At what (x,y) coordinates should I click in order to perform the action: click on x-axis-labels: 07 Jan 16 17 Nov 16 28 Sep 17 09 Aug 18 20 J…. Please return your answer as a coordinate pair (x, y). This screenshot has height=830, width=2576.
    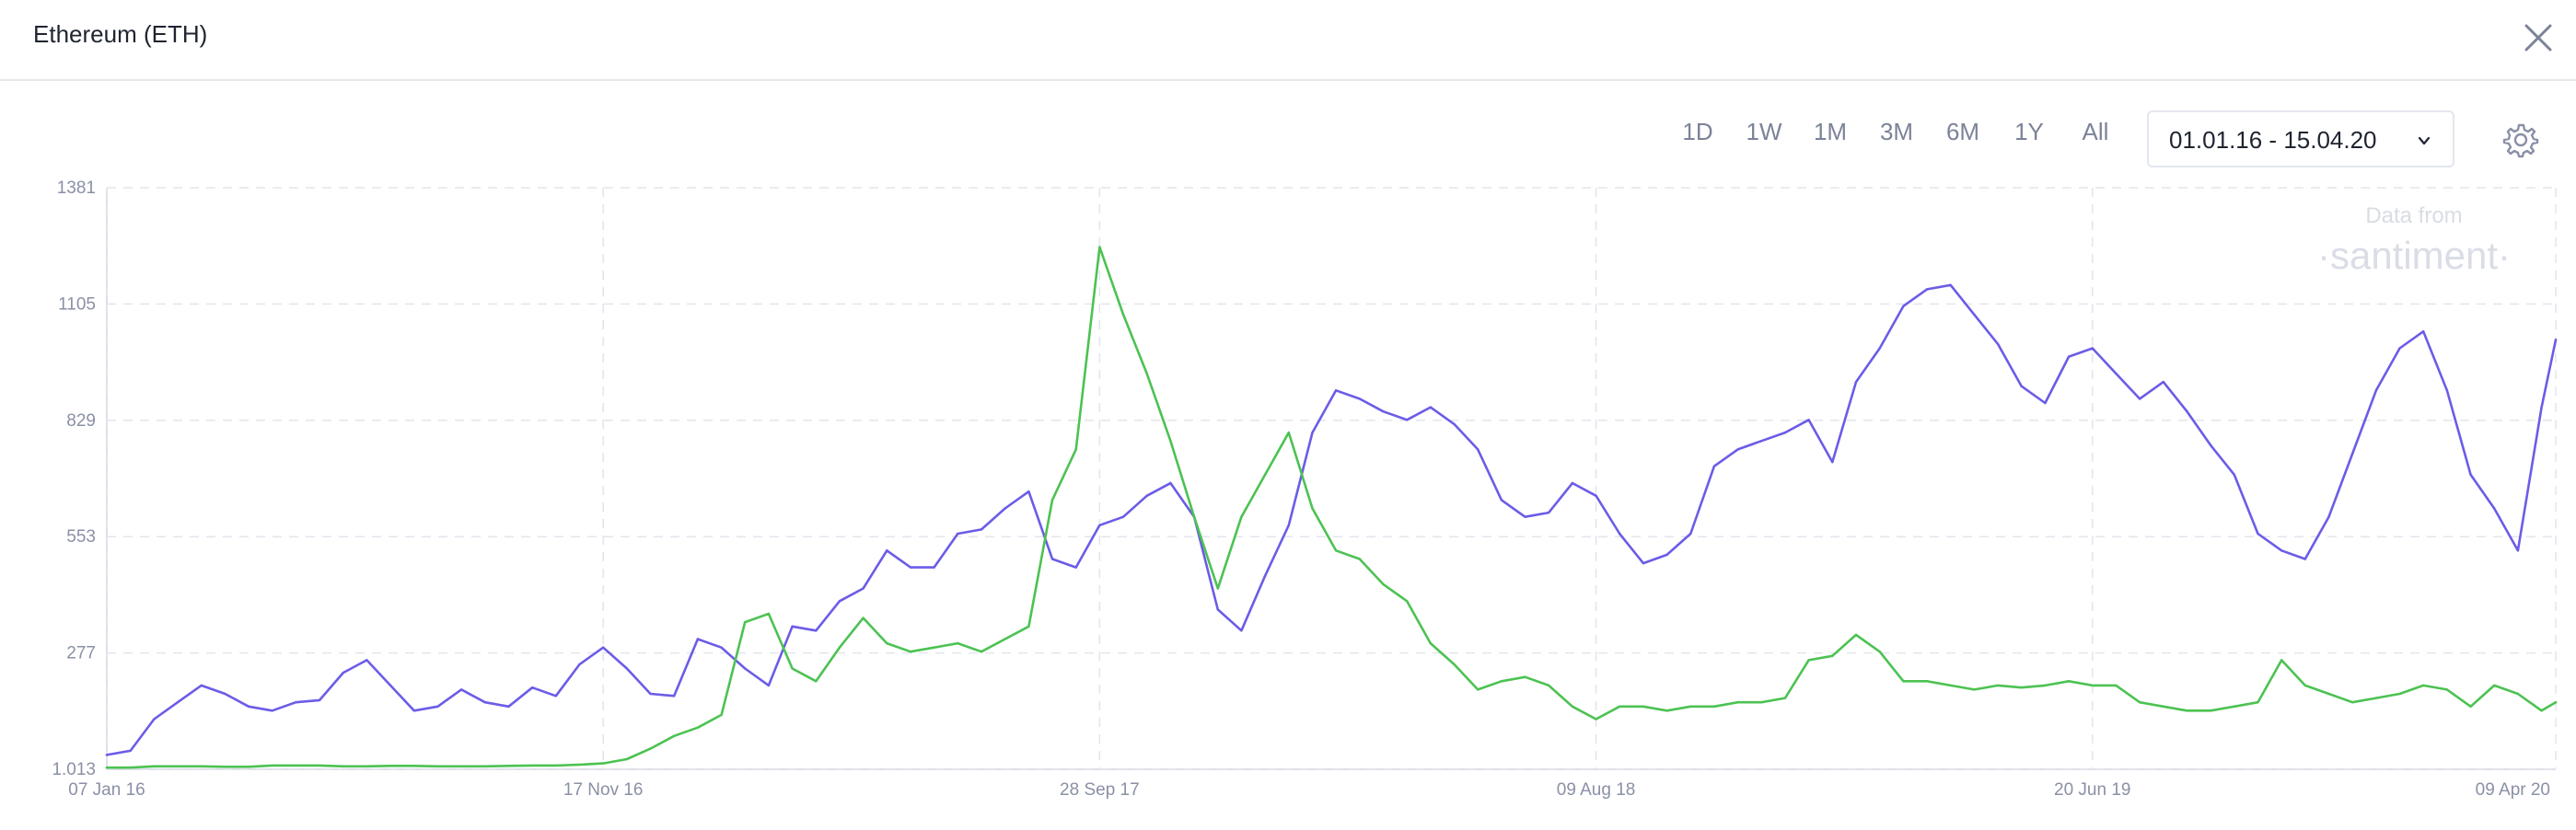
    Looking at the image, I should click on (1309, 790).